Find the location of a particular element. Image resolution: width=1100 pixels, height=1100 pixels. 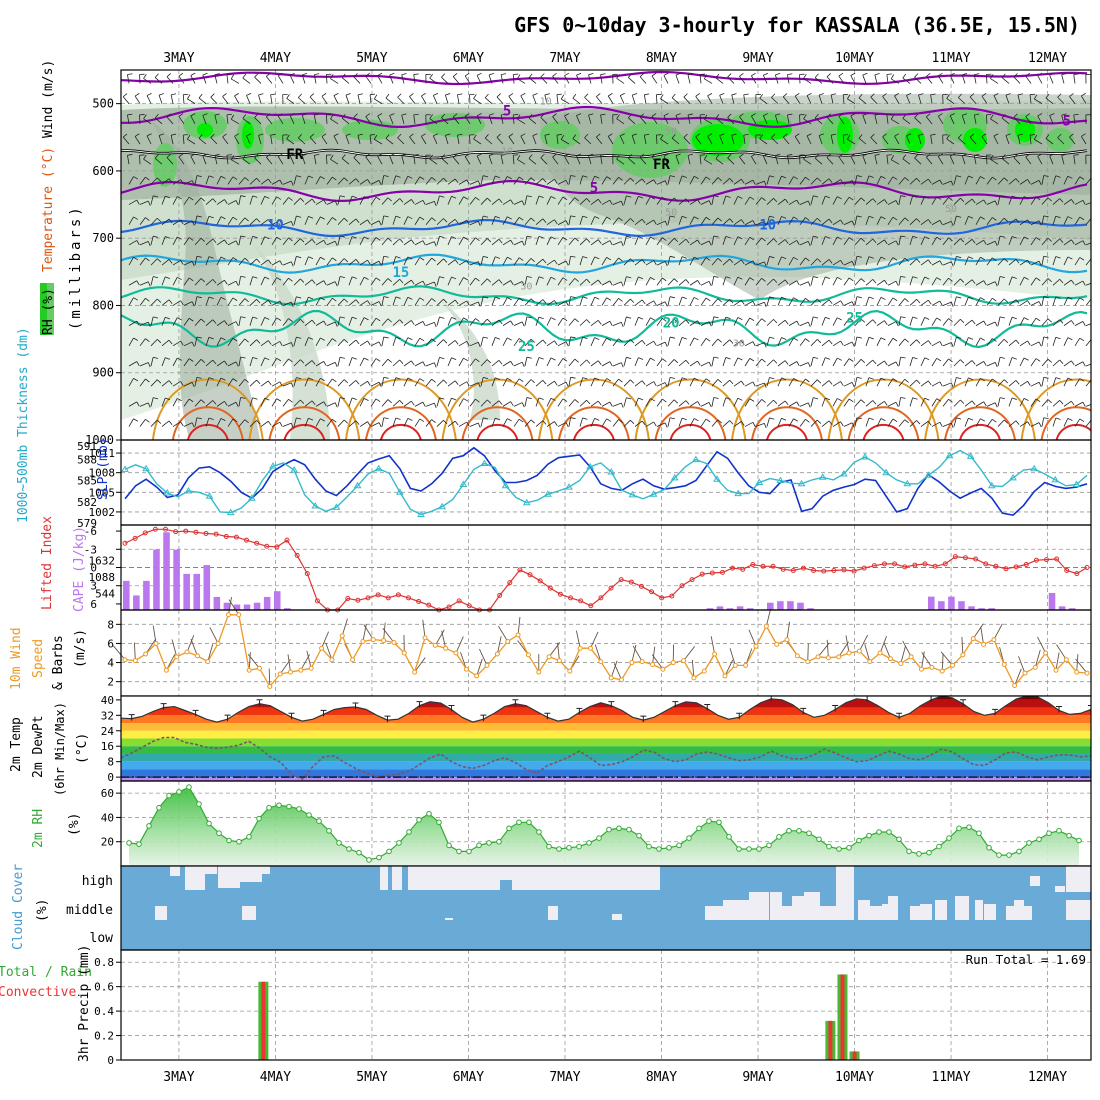

temperature-contour is located at coordinates (497, 423).